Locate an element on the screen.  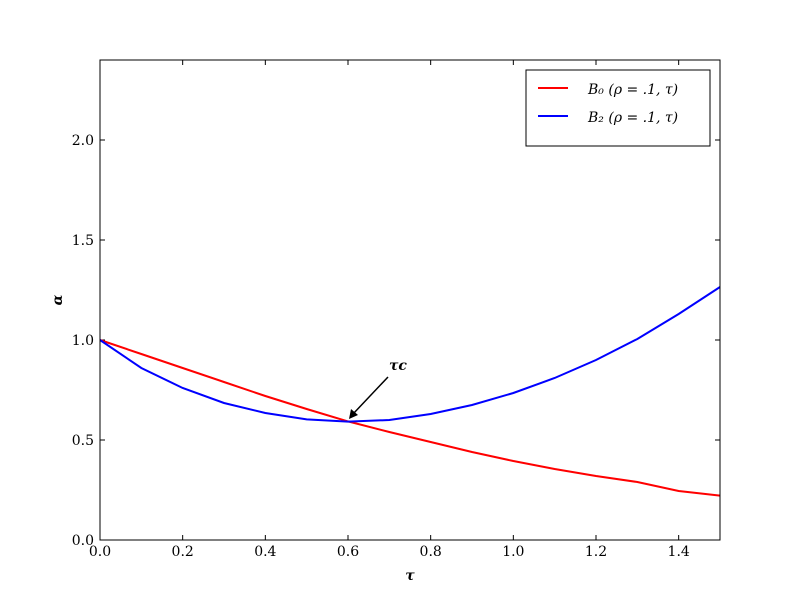
annotation: τc is located at coordinates (398, 366).